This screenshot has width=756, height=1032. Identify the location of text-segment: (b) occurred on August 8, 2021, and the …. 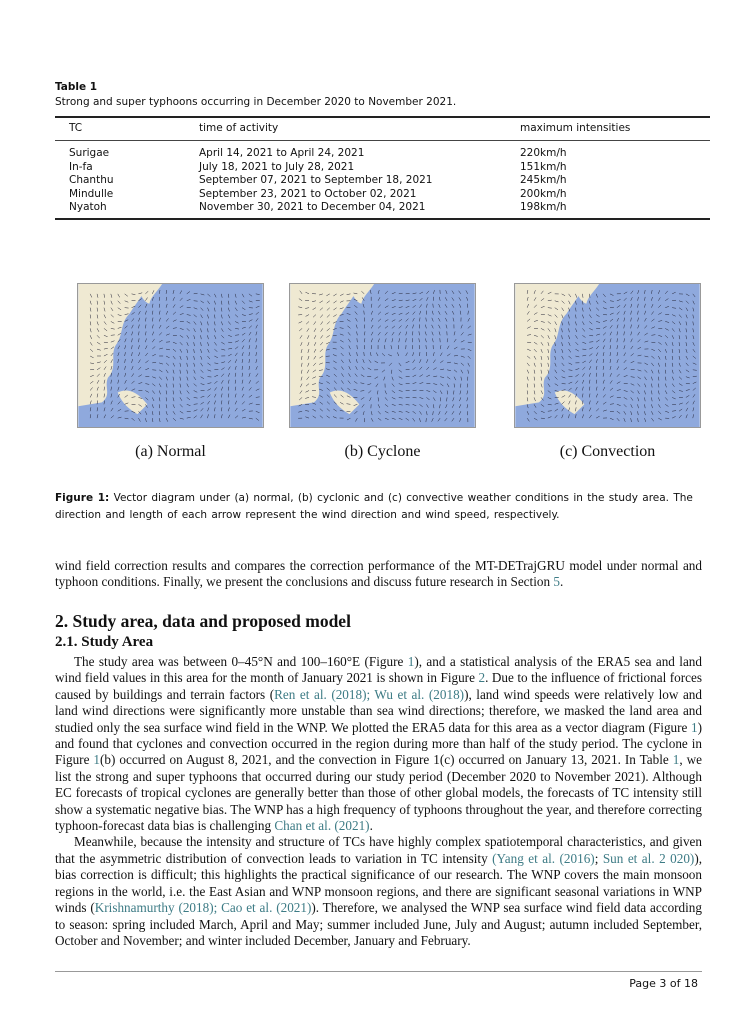
(386, 760).